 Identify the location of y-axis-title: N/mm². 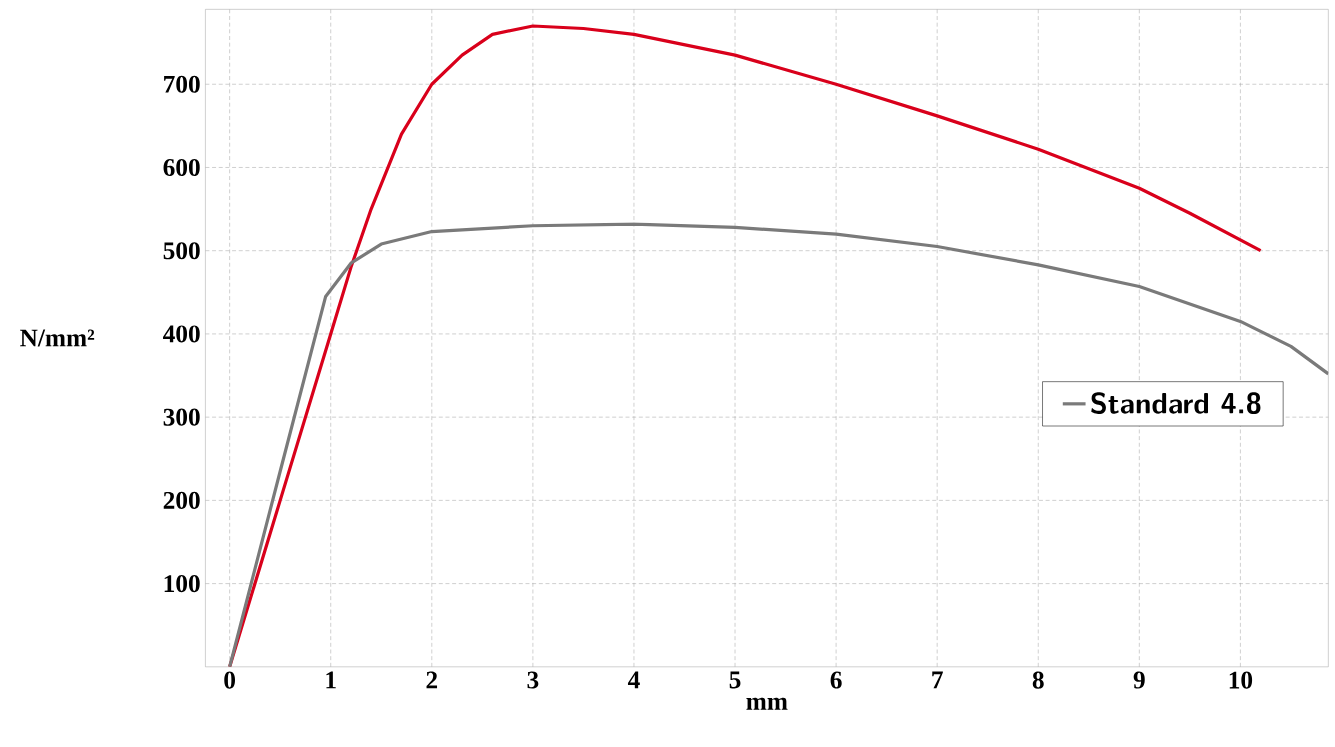
(57, 338).